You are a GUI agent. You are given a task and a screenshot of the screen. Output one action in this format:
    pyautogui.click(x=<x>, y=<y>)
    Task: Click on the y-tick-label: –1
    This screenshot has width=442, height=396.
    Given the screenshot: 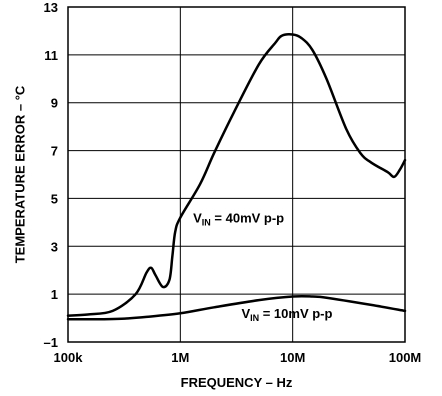 What is the action you would take?
    pyautogui.click(x=51, y=342)
    